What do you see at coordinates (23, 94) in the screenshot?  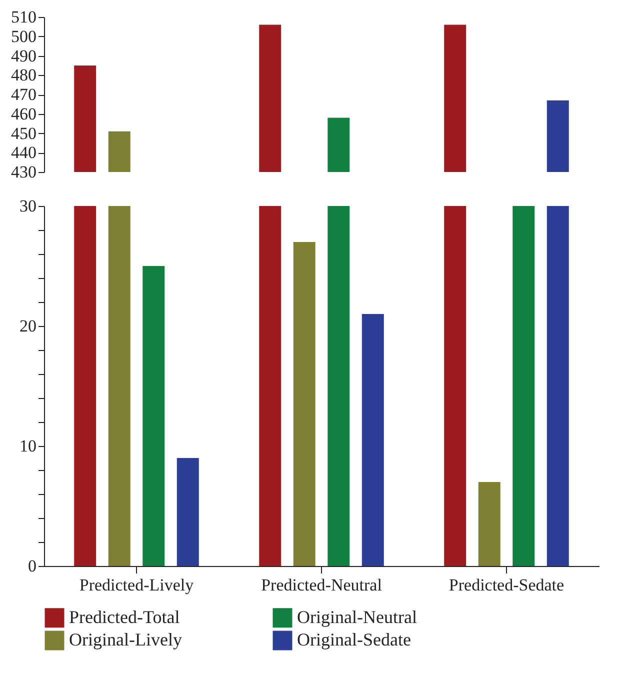 I see `y-tick-label: 470` at bounding box center [23, 94].